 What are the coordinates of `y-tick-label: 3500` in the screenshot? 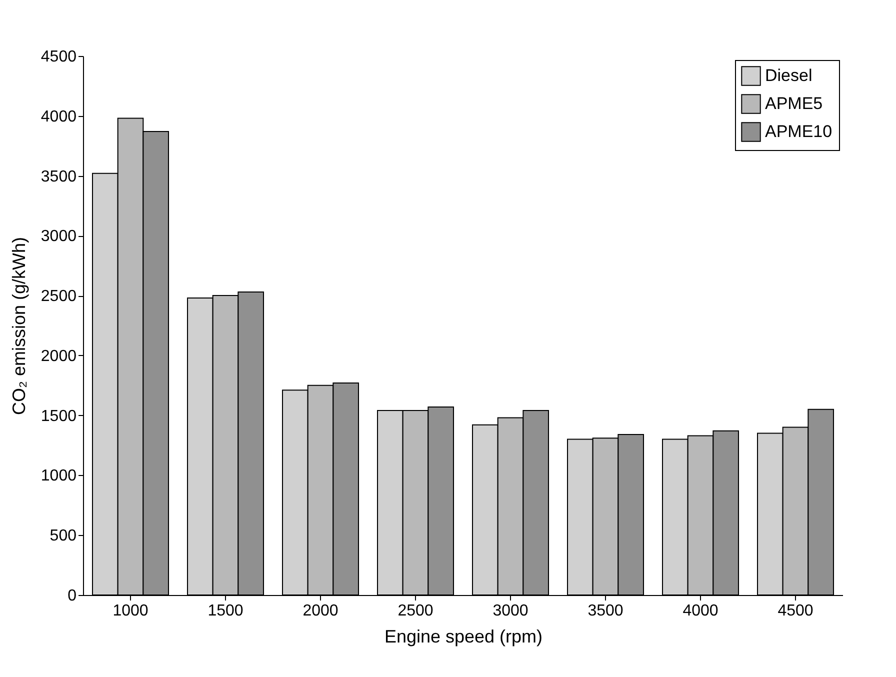 It's located at (58, 177).